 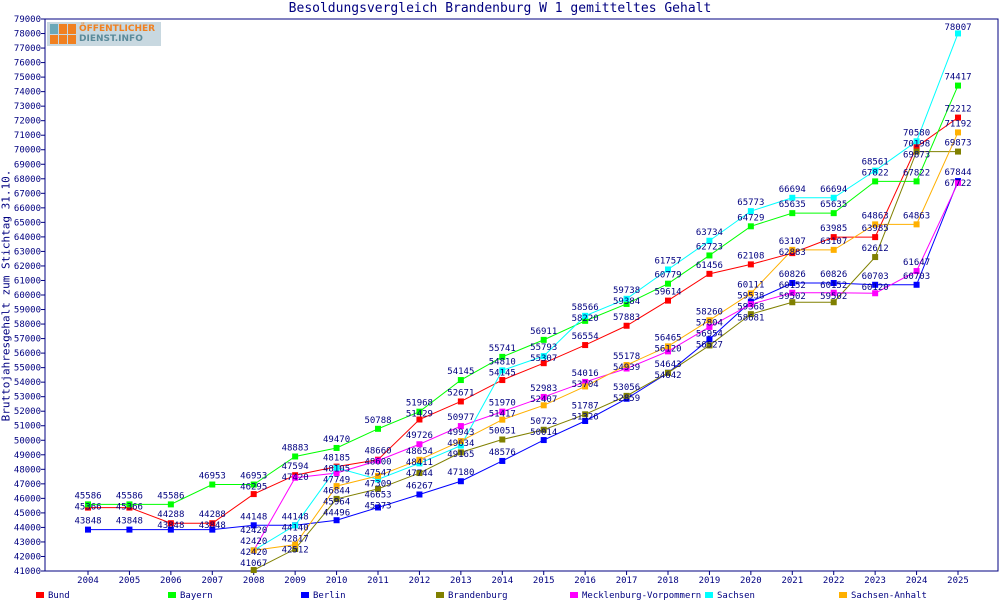 What do you see at coordinates (27, 281) in the screenshot?
I see `y-tick-label: 61000` at bounding box center [27, 281].